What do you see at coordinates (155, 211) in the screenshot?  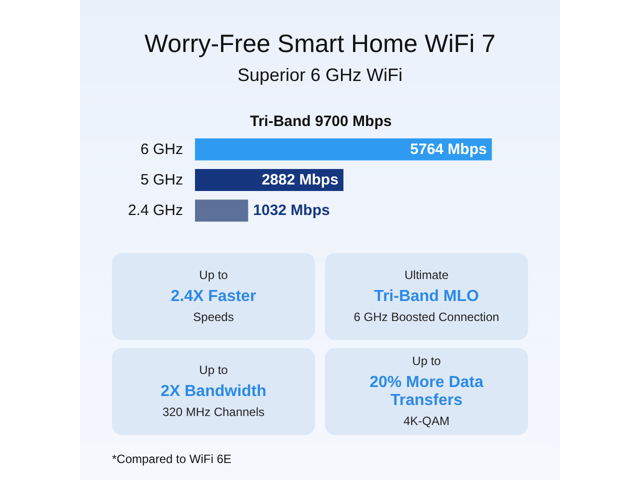 I see `y-tick-label: 2.4 GHz` at bounding box center [155, 211].